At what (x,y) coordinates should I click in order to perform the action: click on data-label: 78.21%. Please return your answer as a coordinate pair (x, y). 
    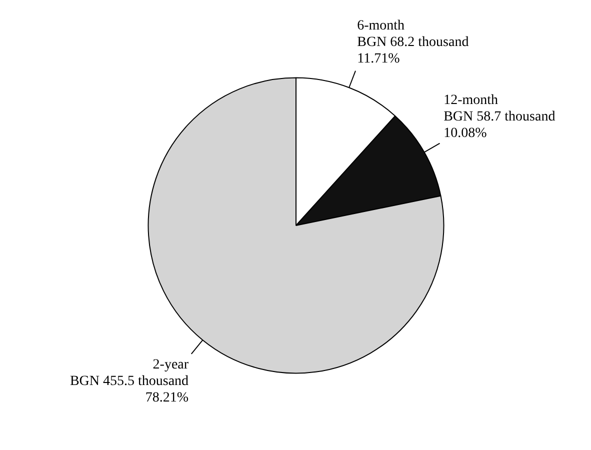
    Looking at the image, I should click on (167, 398).